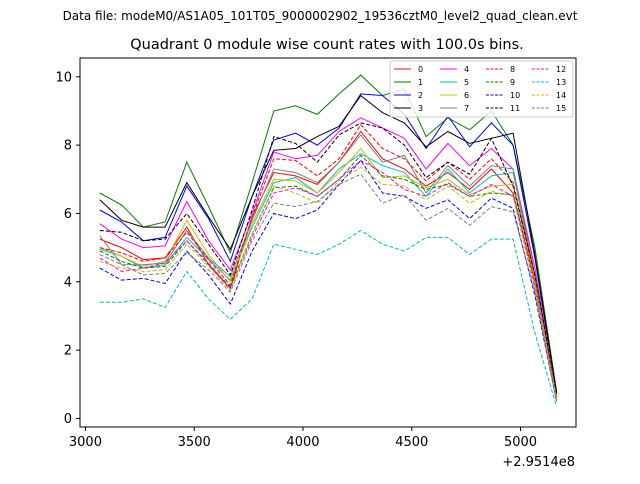 The width and height of the screenshot is (640, 484). Describe the element at coordinates (302, 442) in the screenshot. I see `x-tick-label: 4000` at that location.